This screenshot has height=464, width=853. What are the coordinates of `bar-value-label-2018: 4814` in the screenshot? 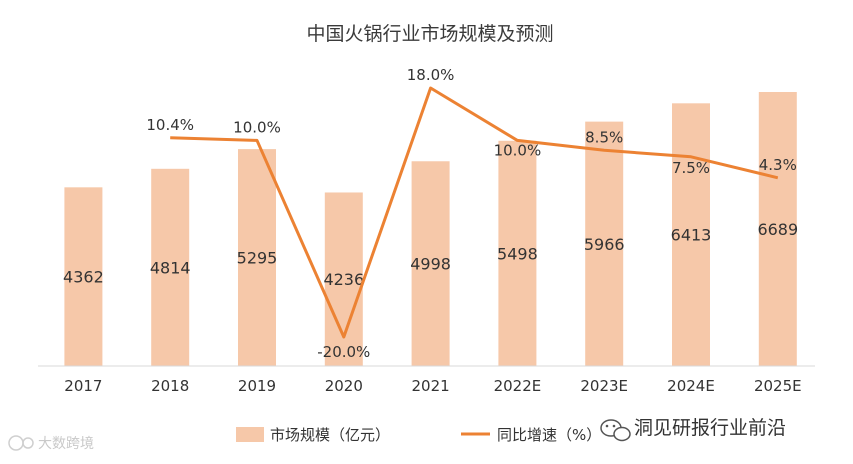 It's located at (170, 267).